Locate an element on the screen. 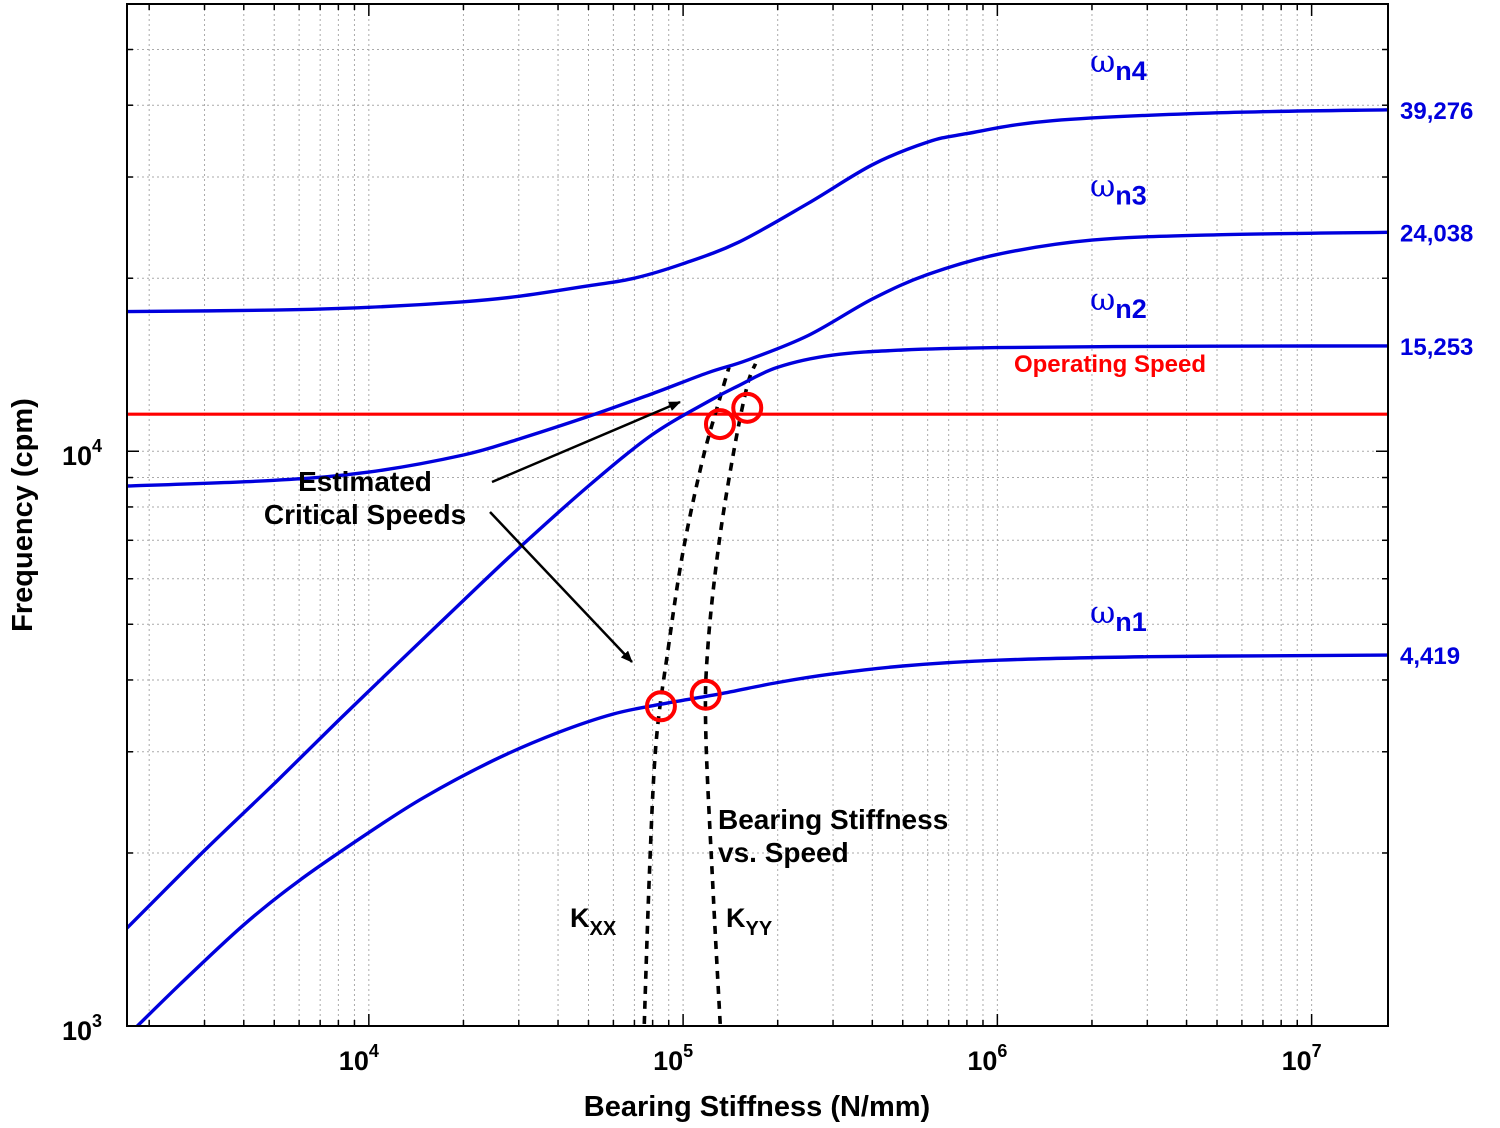 The width and height of the screenshot is (1500, 1128). mode-label-n3: ωn3 is located at coordinates (1118, 189).